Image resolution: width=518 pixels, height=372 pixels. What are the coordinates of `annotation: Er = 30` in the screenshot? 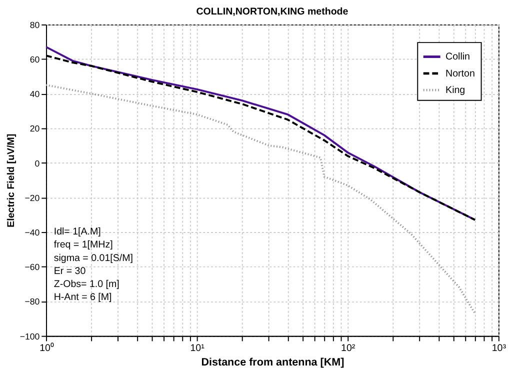 It's located at (70, 271).